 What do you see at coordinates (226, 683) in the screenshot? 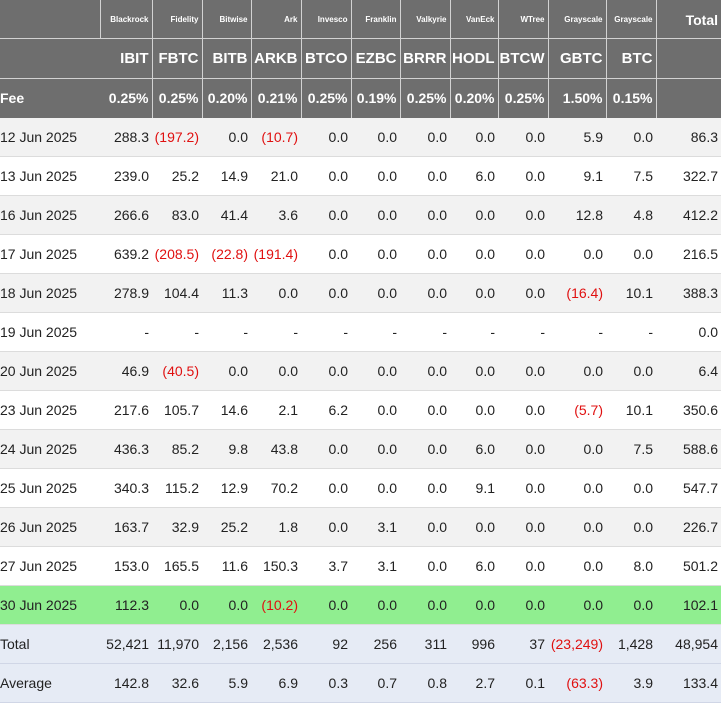
I see `average_row-cell: 5.9` at bounding box center [226, 683].